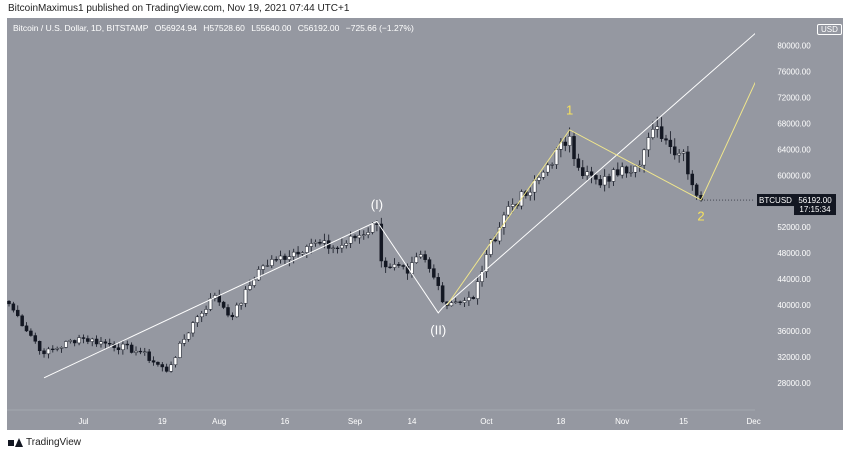 This screenshot has height=455, width=850. I want to click on symbol-title: Bitcoin / U.S. Dollar, 1D, BITSTAMP, so click(81, 28).